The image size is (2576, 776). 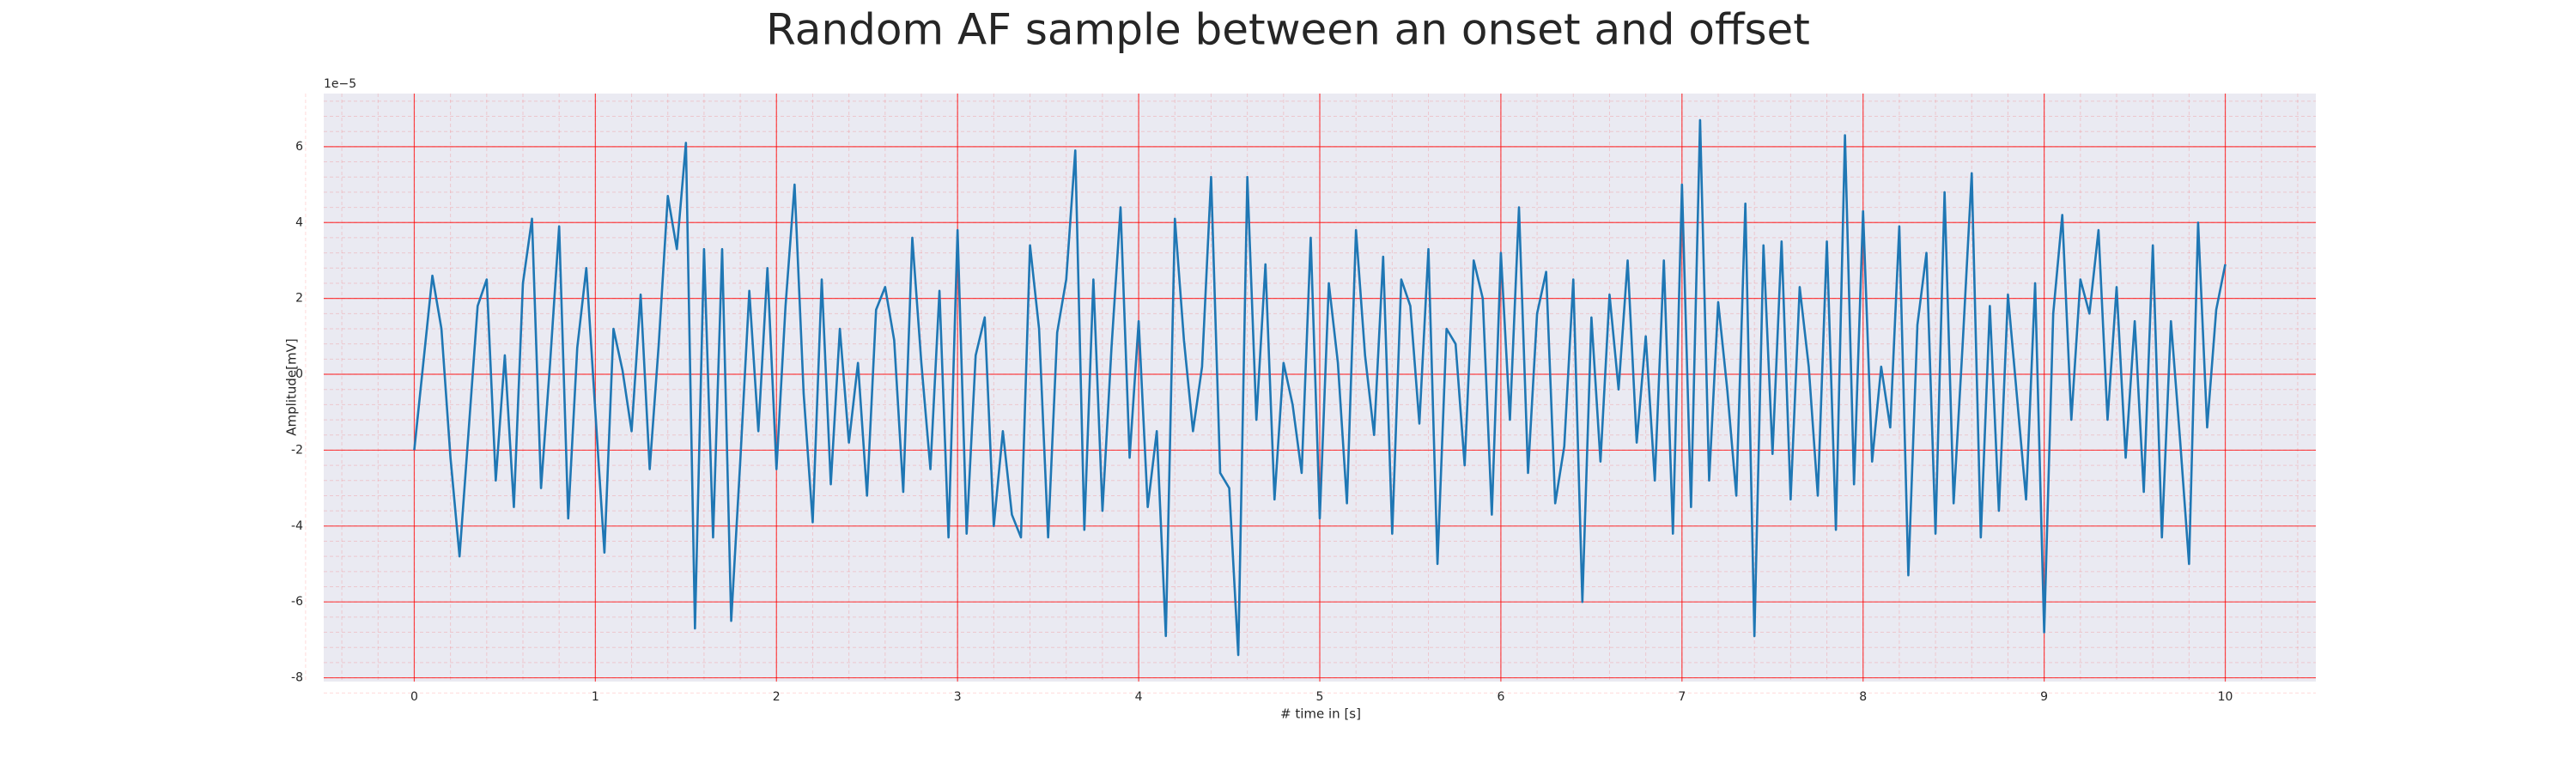 What do you see at coordinates (1682, 697) in the screenshot?
I see `x-tick-label: 7` at bounding box center [1682, 697].